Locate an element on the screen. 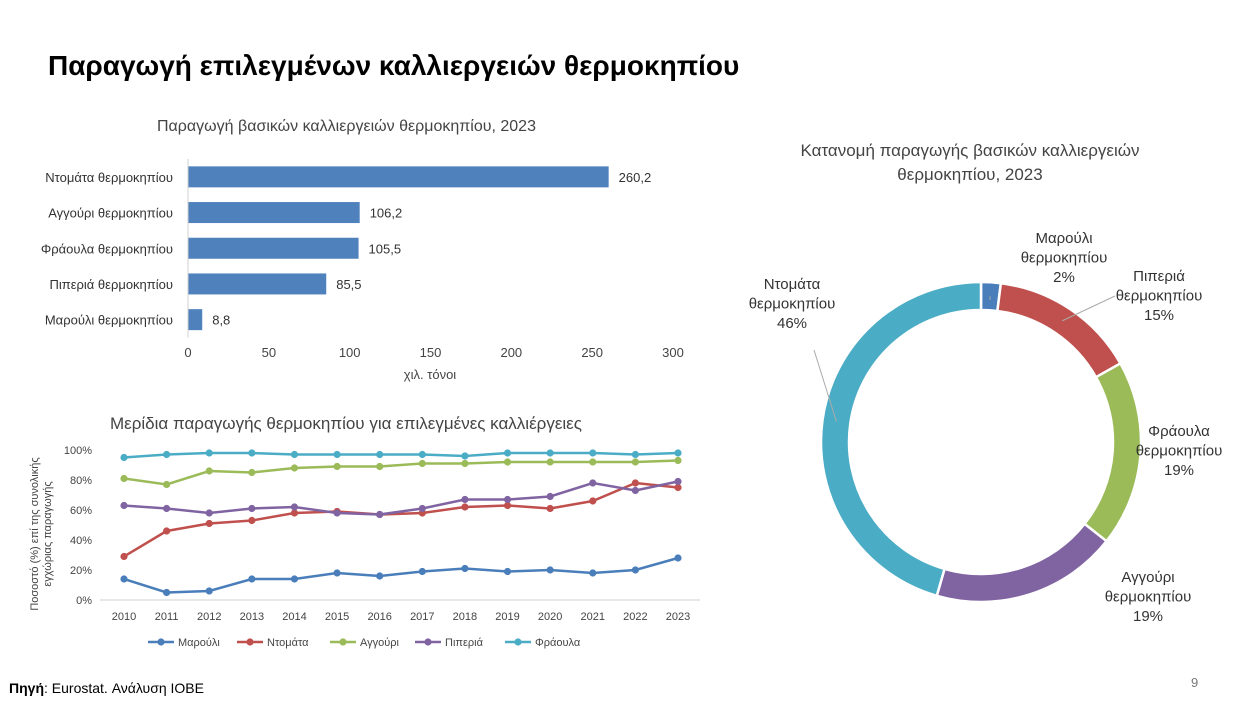 The image size is (1243, 701). donut-slice-label: Πιπεριά θερμοκηπίου 15% is located at coordinates (1159, 296).